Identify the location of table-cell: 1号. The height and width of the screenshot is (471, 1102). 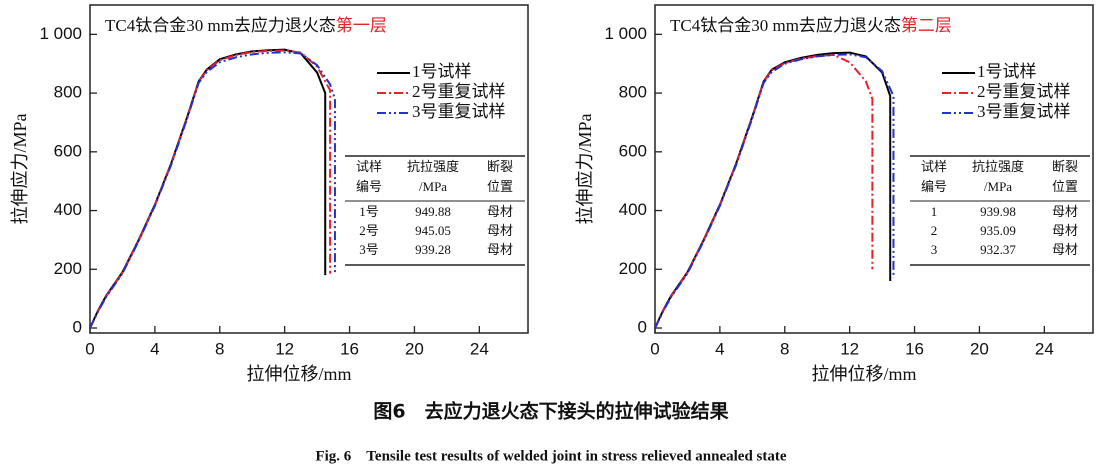
(369, 211).